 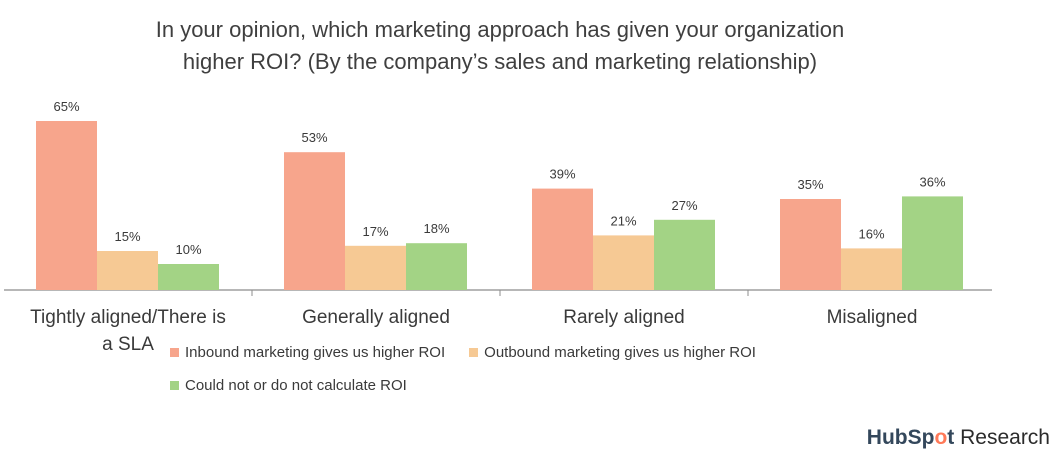 I want to click on bar-value-label: 36%, so click(x=932, y=181).